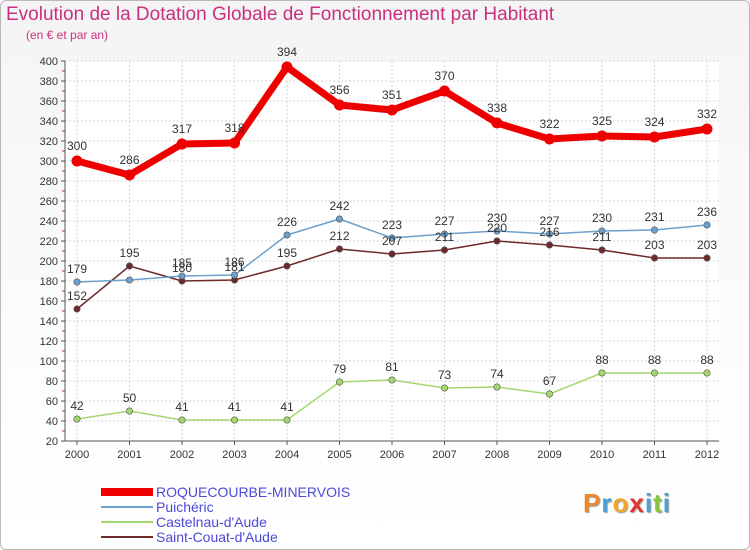 This screenshot has height=550, width=750. What do you see at coordinates (49, 222) in the screenshot?
I see `y-tick-label: 240` at bounding box center [49, 222].